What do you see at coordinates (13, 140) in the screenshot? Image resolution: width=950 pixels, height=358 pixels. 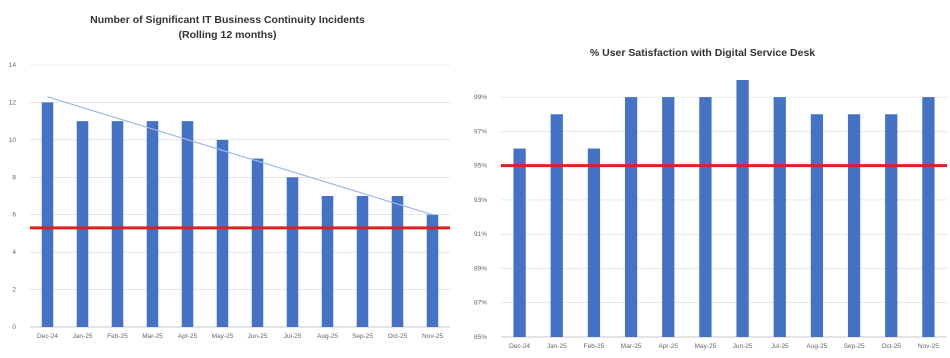 I see `incidents-y-tick-label: 10` at bounding box center [13, 140].